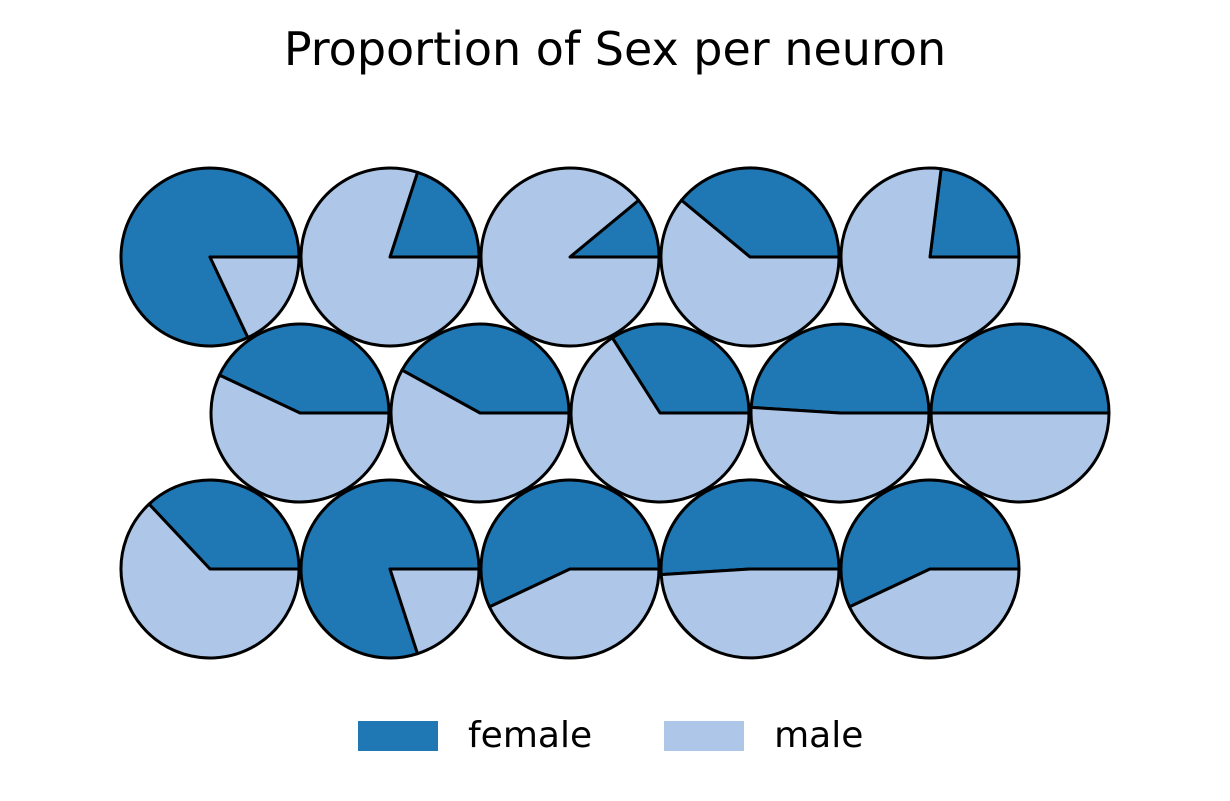  Describe the element at coordinates (763, 736) in the screenshot. I see `legend-item-male: male` at that location.